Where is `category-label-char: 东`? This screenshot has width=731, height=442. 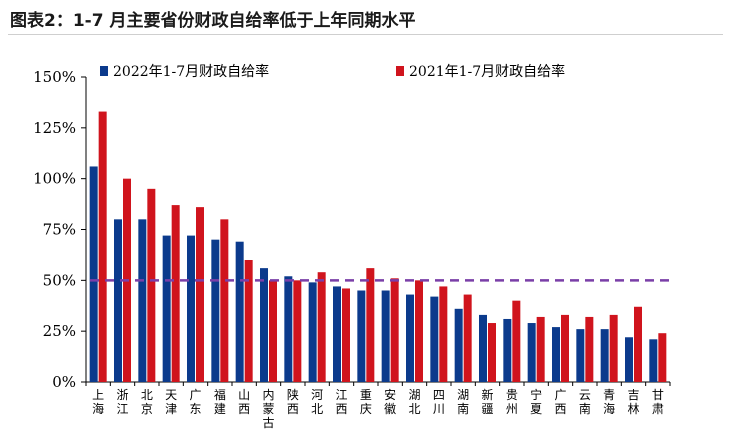
category-label-char: 东 is located at coordinates (195, 409).